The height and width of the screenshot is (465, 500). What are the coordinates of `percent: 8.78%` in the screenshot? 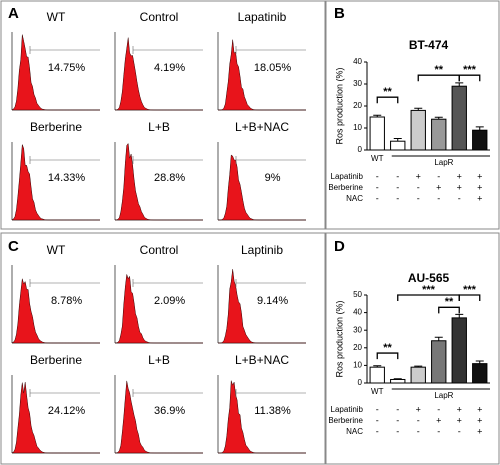 It's located at (66, 301).